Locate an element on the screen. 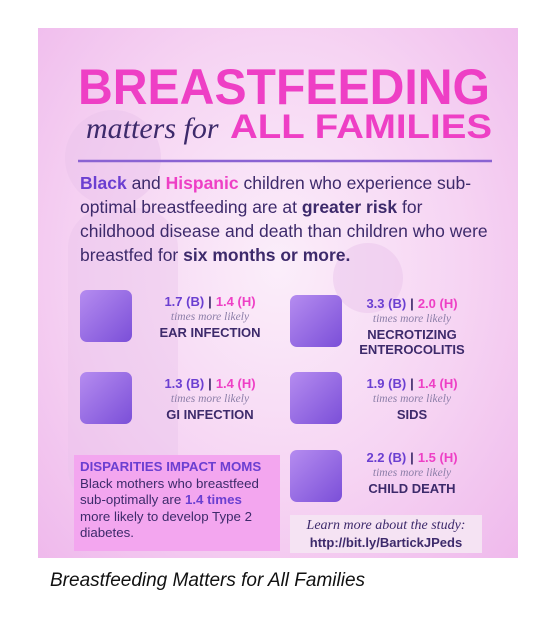  intro-text: Hispanic is located at coordinates (202, 183).